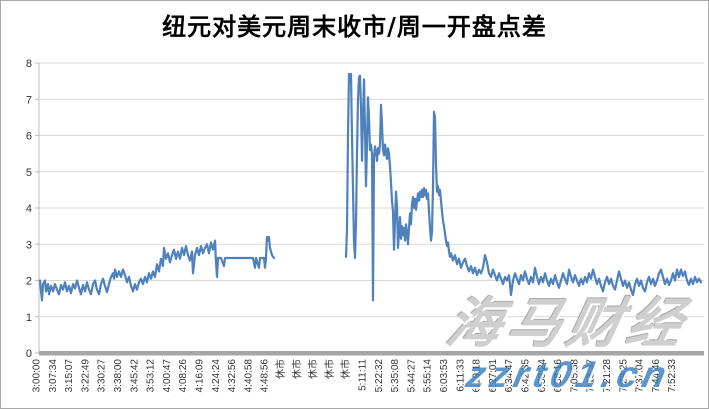 This screenshot has width=709, height=409. What do you see at coordinates (200, 376) in the screenshot?
I see `x-axis-tick-label: 4:16:09` at bounding box center [200, 376].